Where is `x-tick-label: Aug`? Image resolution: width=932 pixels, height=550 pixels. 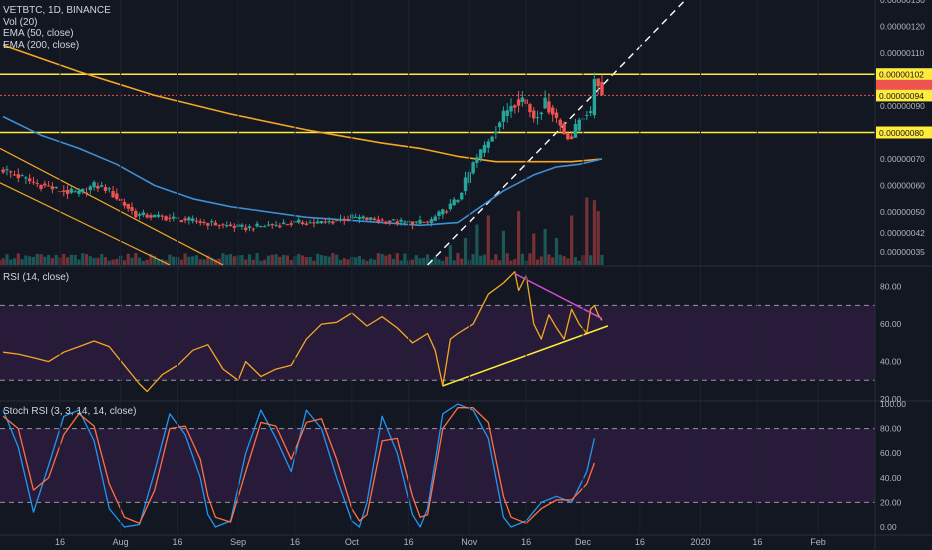
x-tick-label: Aug is located at coordinates (121, 542).